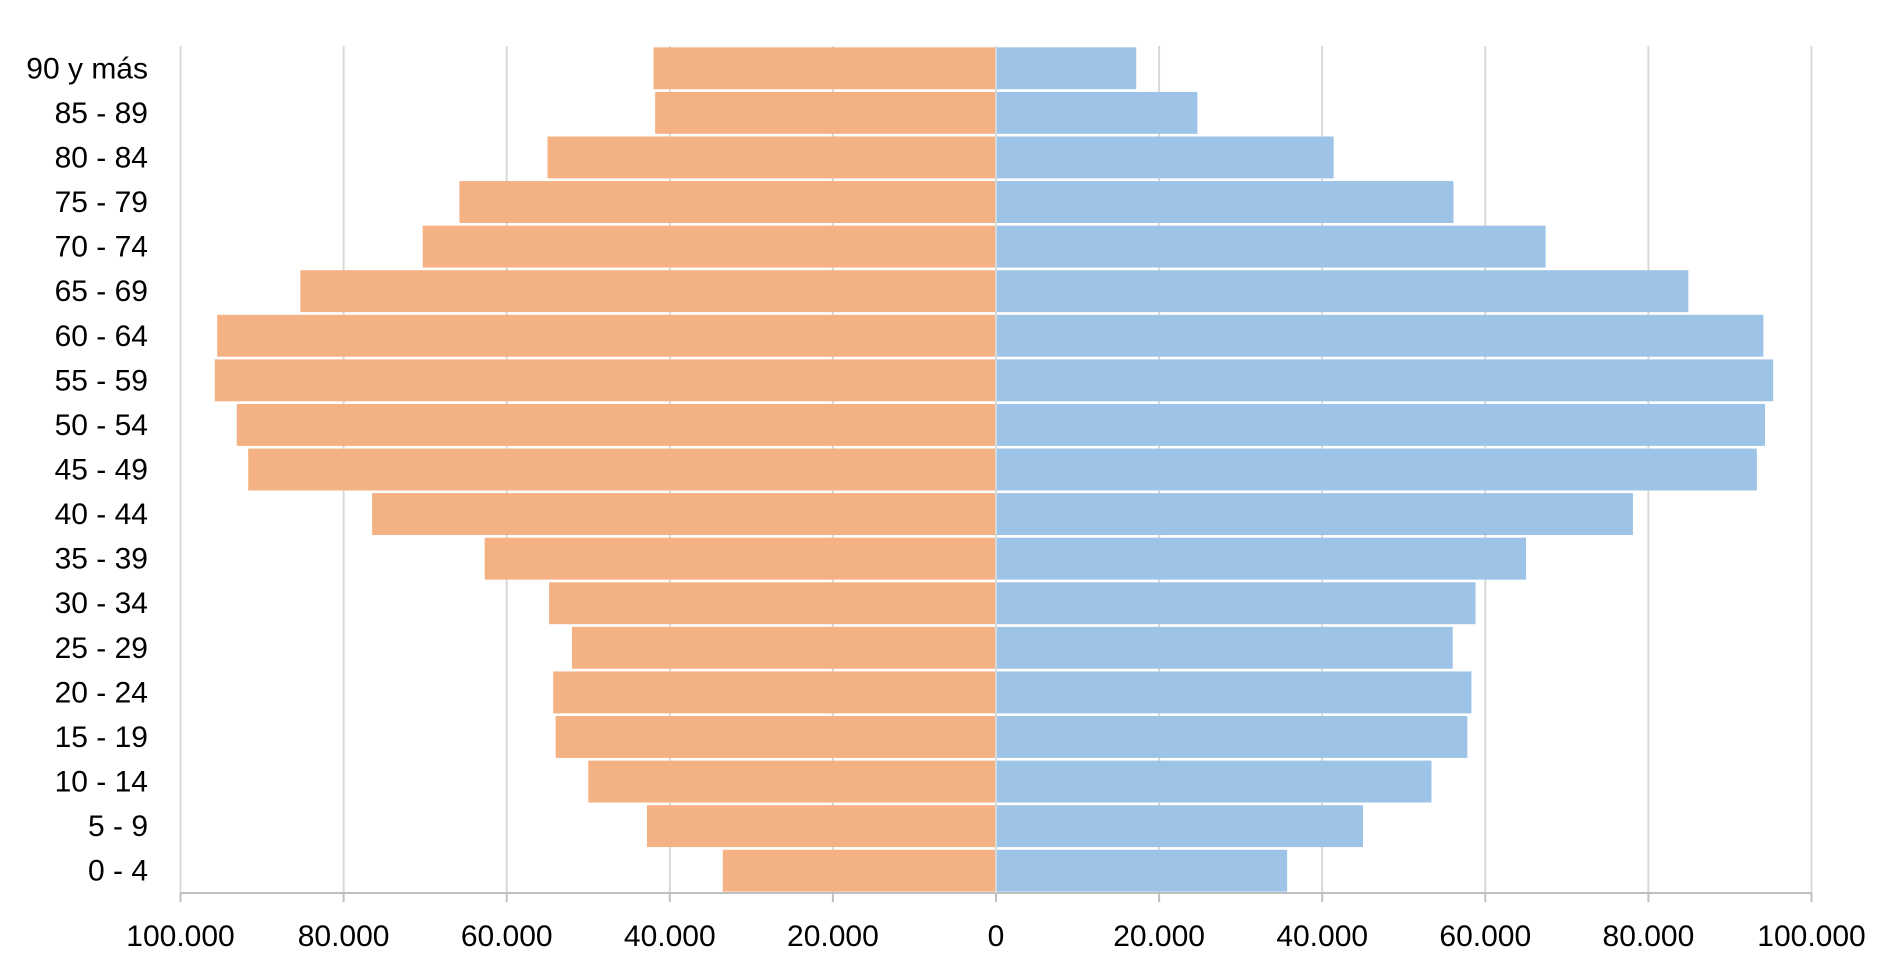 The image size is (1900, 975). What do you see at coordinates (101, 559) in the screenshot?
I see `category-label: 35 - 39` at bounding box center [101, 559].